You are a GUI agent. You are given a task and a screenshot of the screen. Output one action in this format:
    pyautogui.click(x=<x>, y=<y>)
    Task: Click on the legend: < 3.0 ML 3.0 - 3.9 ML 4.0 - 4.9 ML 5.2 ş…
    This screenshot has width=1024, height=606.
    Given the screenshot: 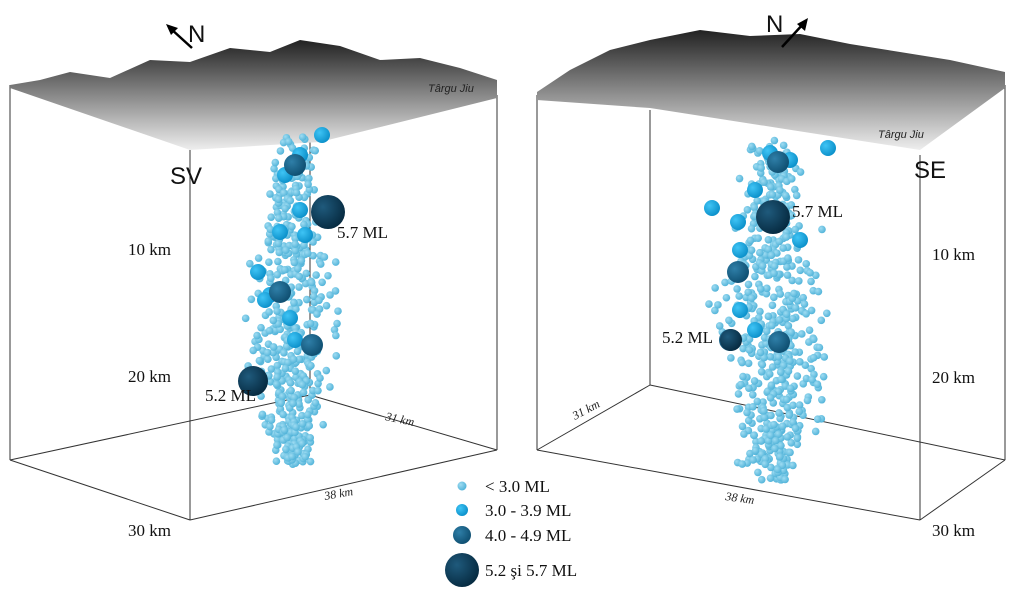 What is the action you would take?
    pyautogui.click(x=511, y=532)
    